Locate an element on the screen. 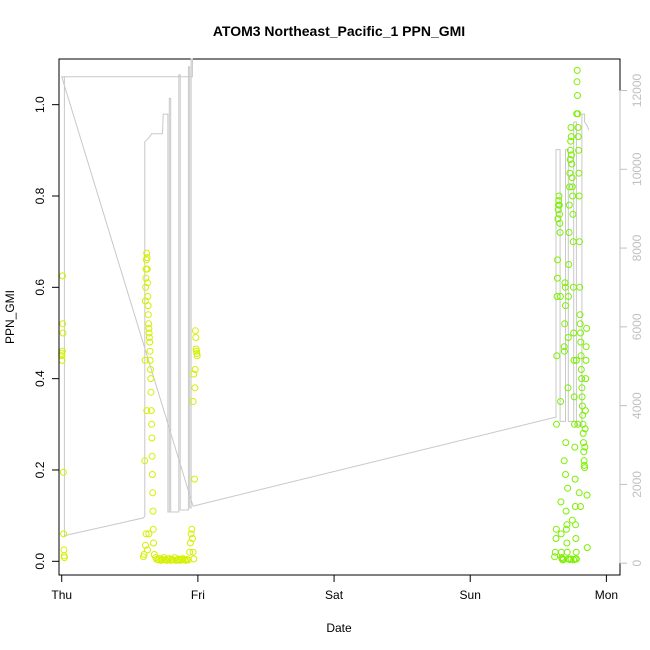 Image resolution: width=650 pixels, height=650 pixels. y2-tick-label: 0 is located at coordinates (637, 563).